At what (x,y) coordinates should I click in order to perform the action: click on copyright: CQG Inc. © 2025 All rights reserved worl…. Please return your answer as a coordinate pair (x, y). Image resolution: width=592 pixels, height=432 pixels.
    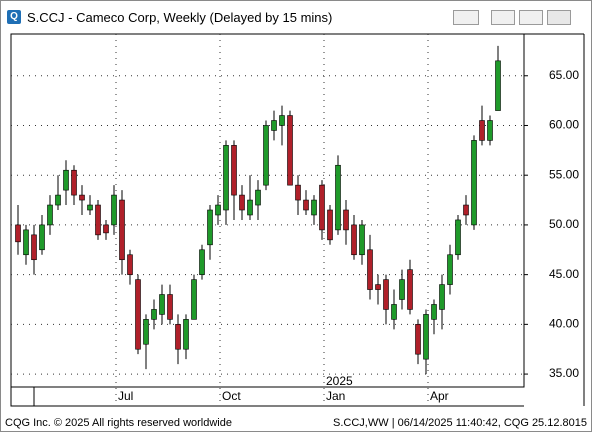
    Looking at the image, I should click on (118, 423).